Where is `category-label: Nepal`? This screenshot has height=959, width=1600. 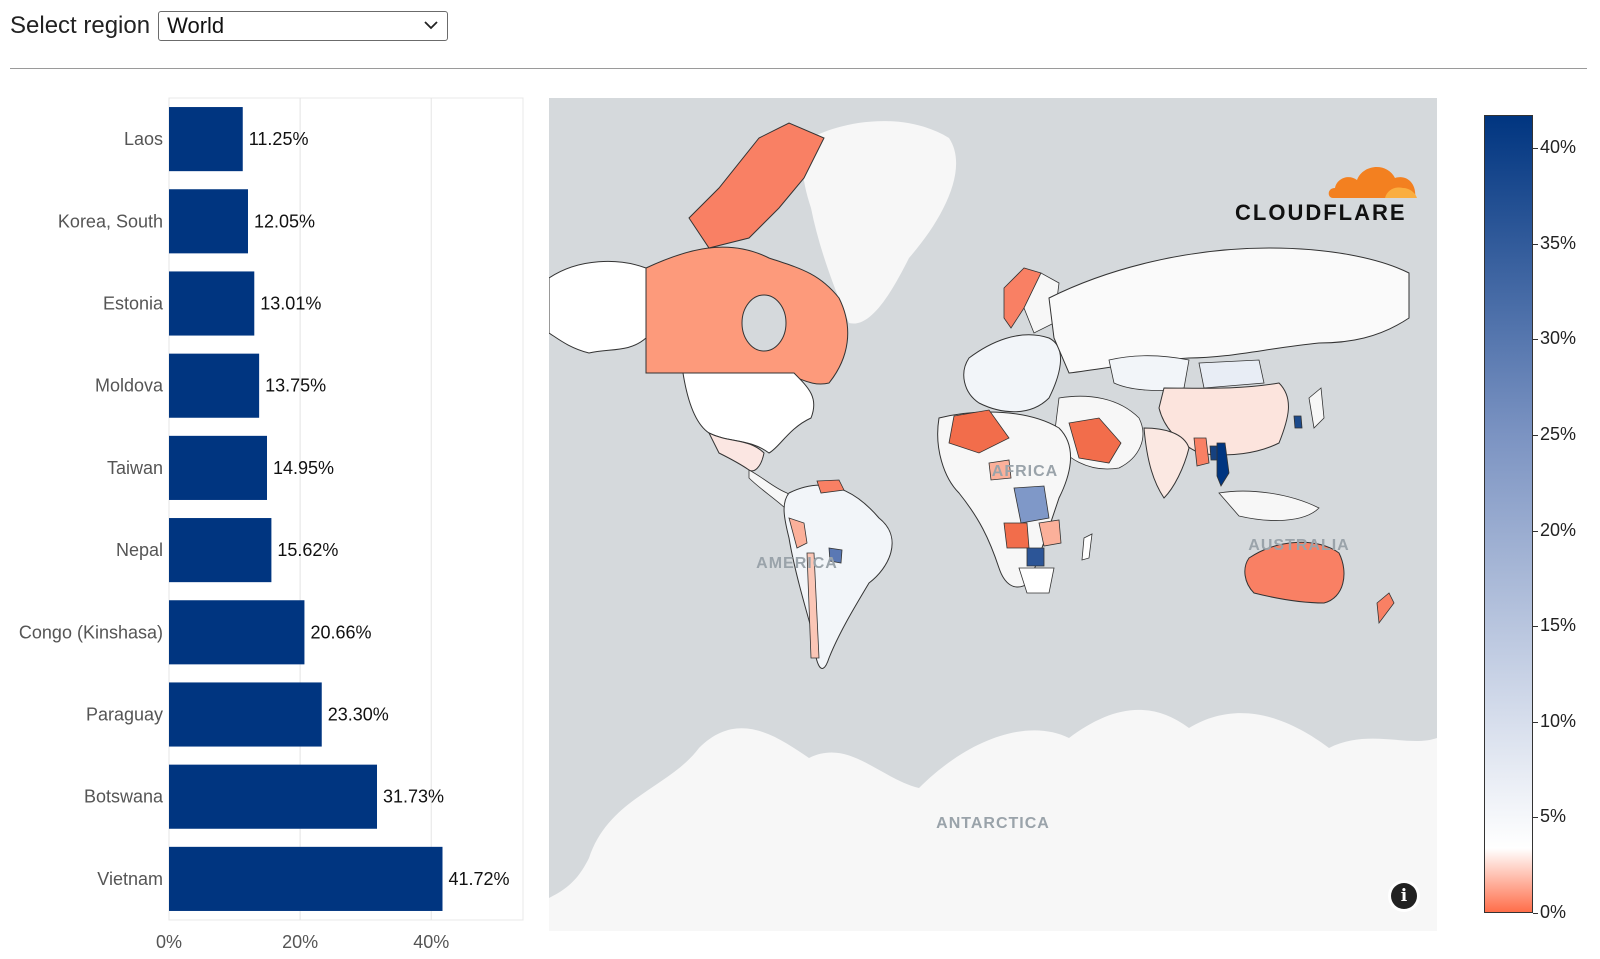 category-label: Nepal is located at coordinates (139, 550).